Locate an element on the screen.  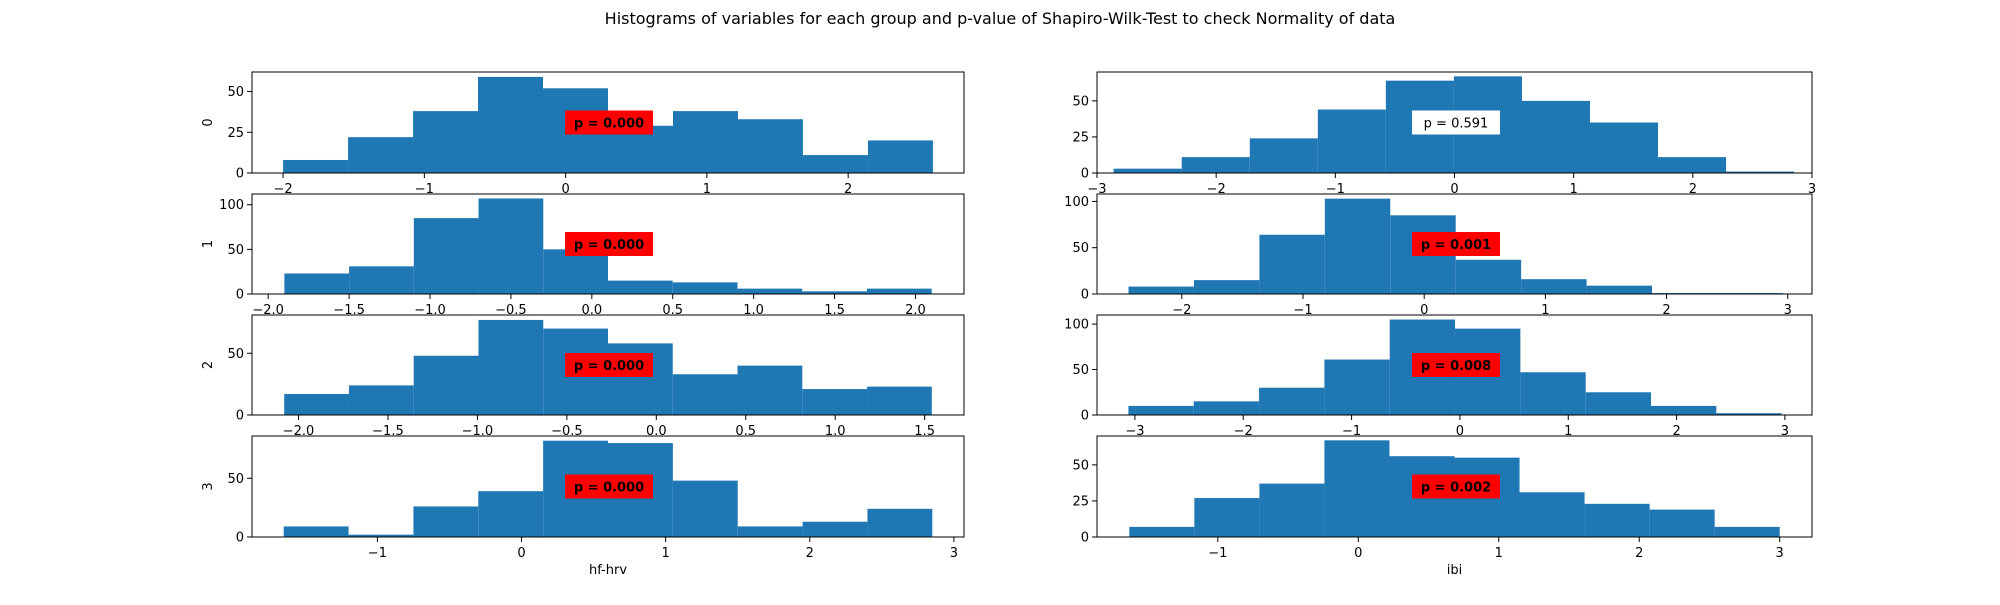
panel-0-0-xtick-label-3: 1 is located at coordinates (707, 189).